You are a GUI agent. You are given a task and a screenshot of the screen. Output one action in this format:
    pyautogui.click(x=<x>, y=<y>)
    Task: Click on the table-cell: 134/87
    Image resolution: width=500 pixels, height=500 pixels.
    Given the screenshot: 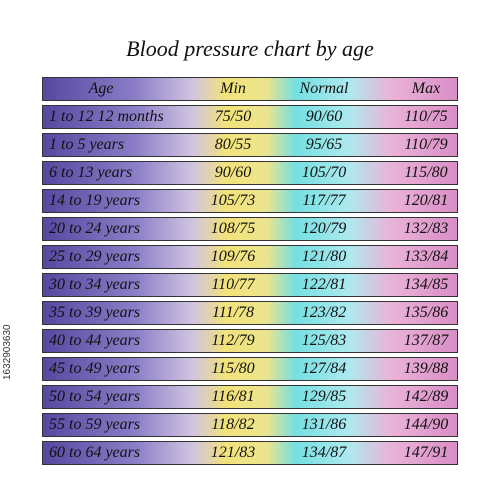 What is the action you would take?
    pyautogui.click(x=324, y=452)
    